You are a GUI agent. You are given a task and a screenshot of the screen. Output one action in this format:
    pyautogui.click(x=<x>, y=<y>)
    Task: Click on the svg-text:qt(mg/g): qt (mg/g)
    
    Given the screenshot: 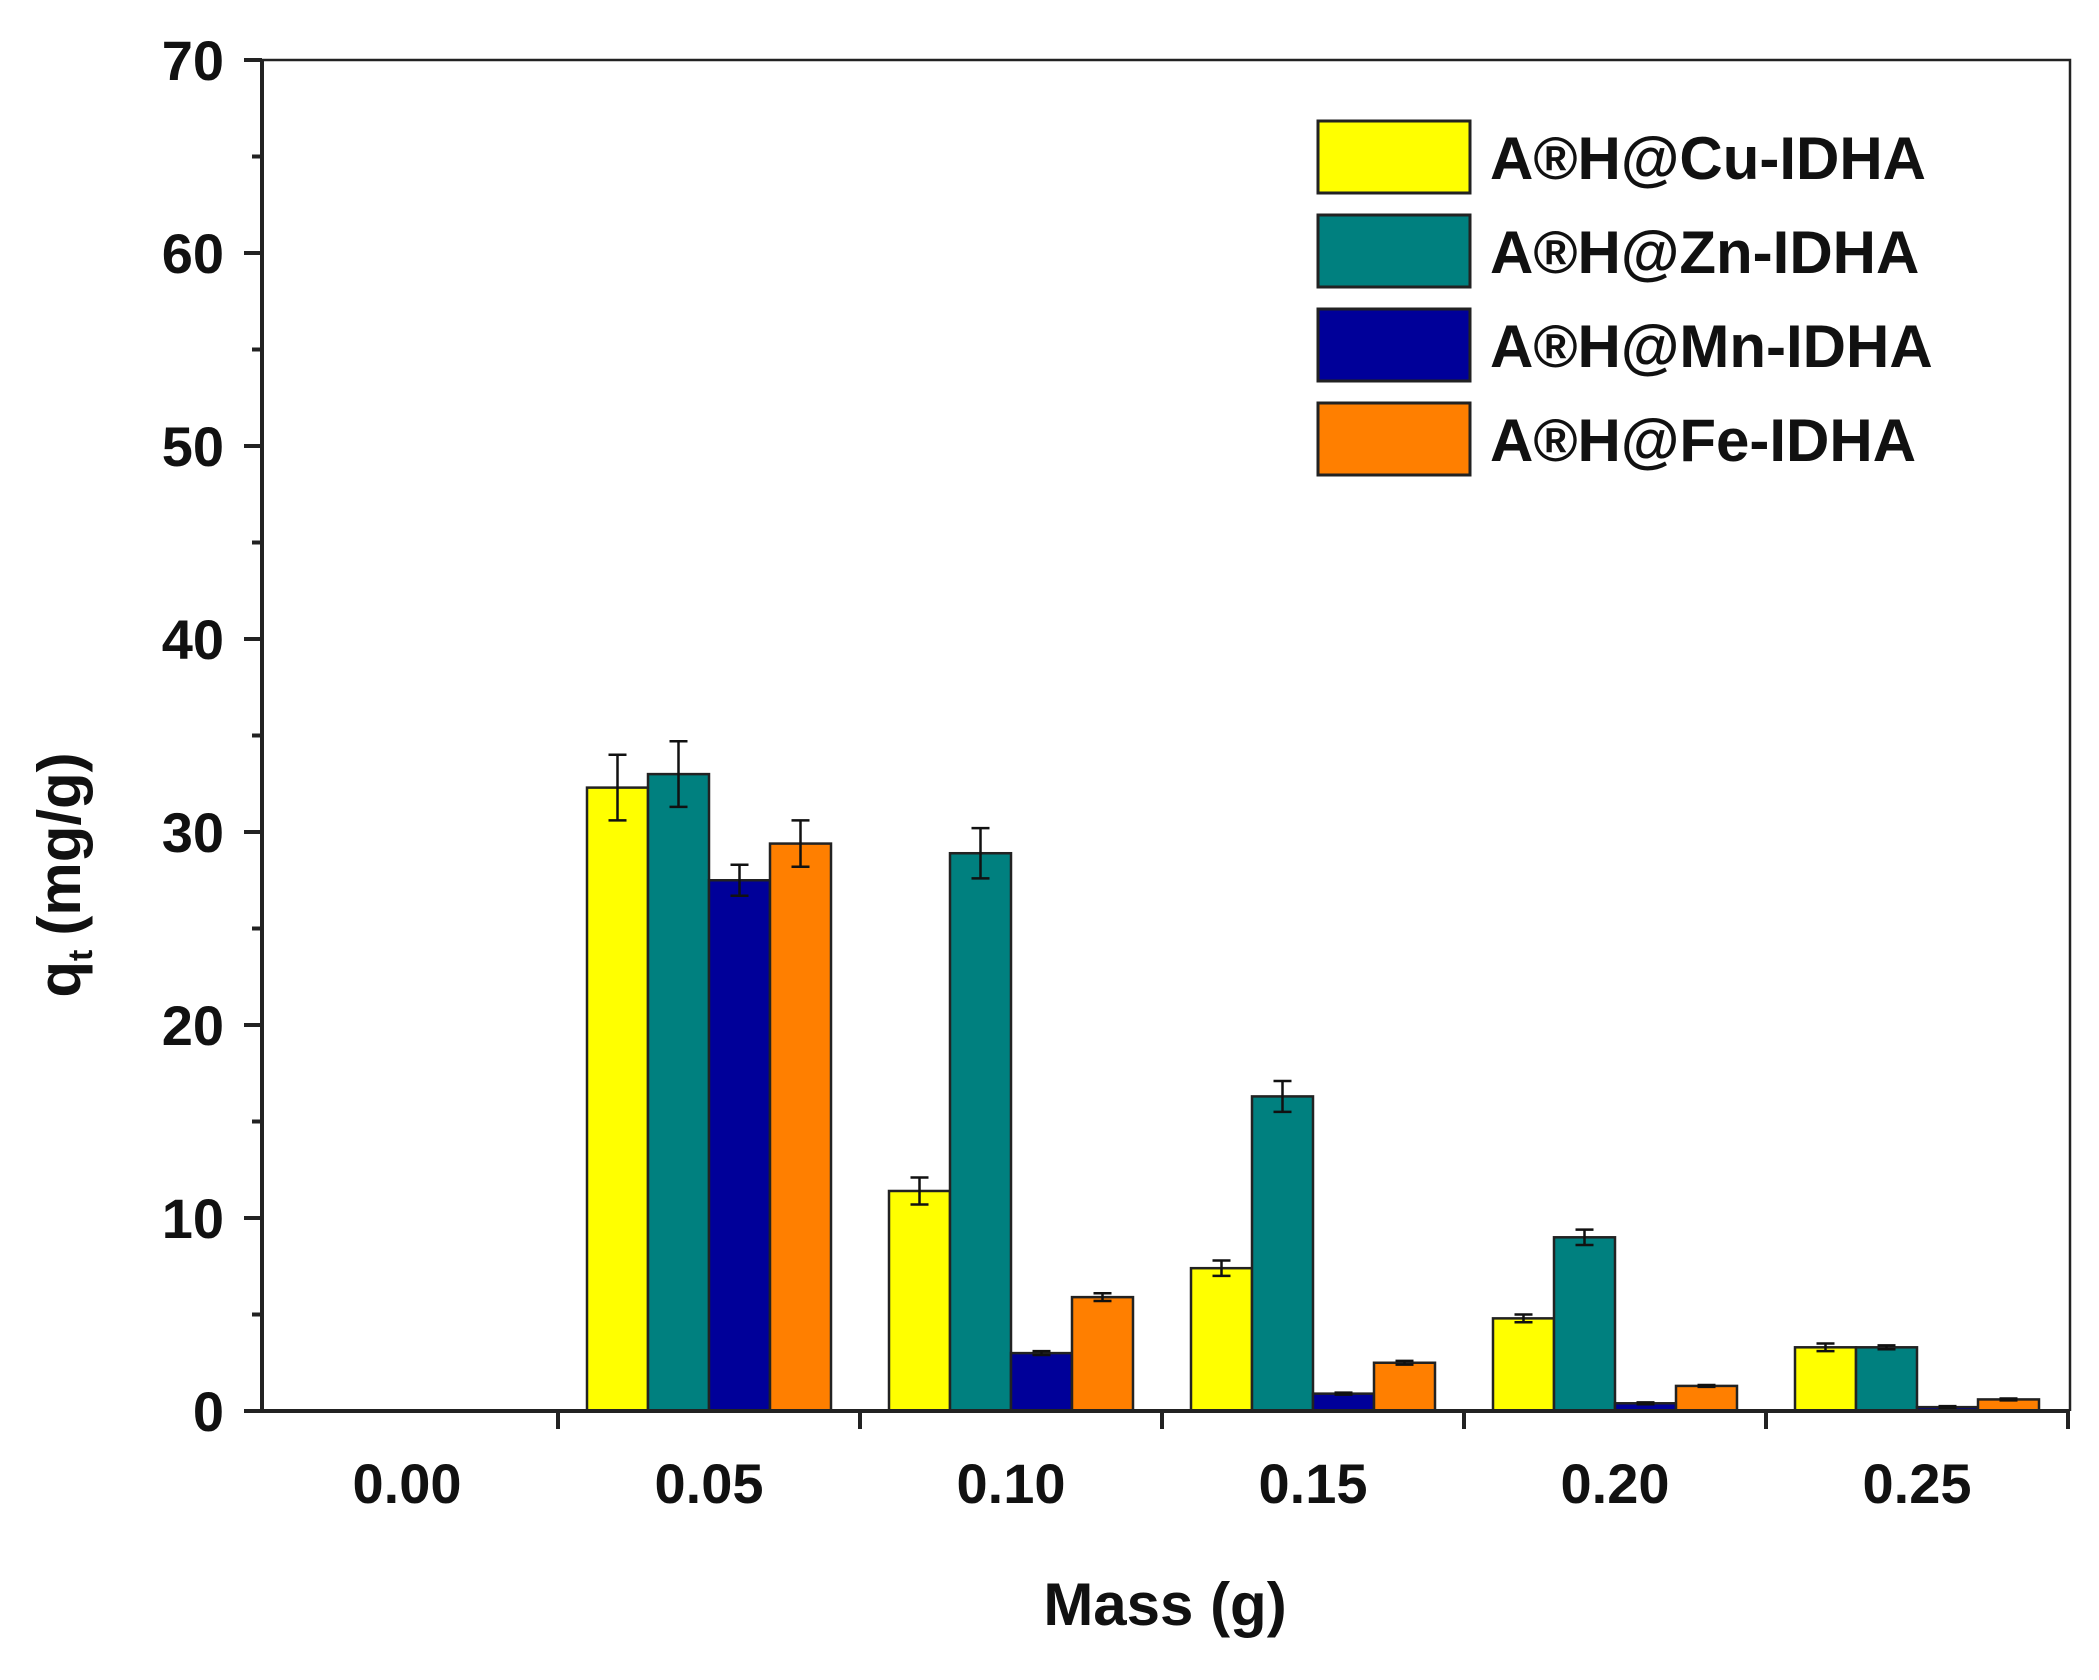 What is the action you would take?
    pyautogui.click(x=63, y=874)
    